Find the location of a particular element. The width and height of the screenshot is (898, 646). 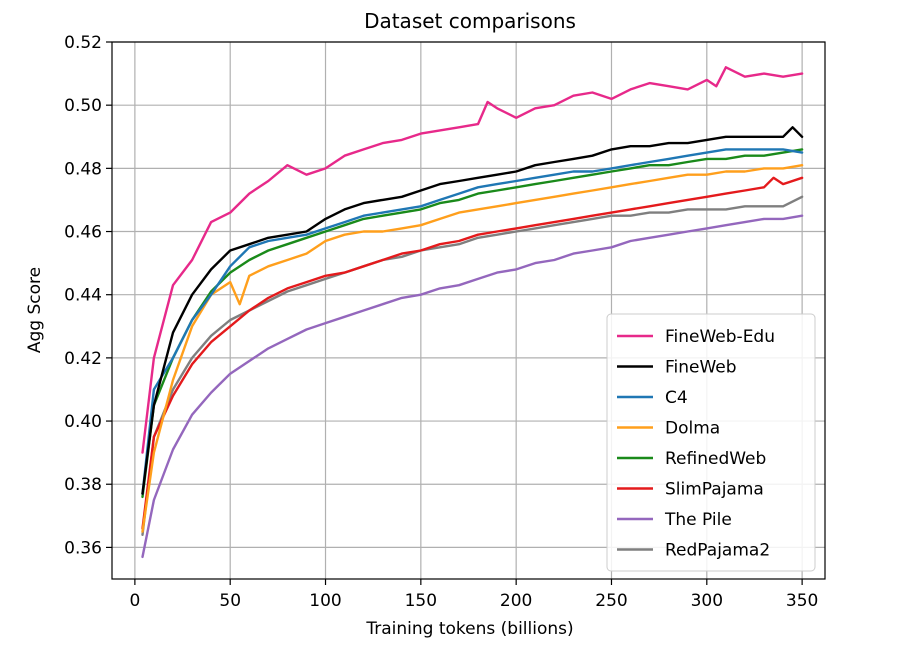

legend-label-refinedweb: RefinedWeb is located at coordinates (715, 459).